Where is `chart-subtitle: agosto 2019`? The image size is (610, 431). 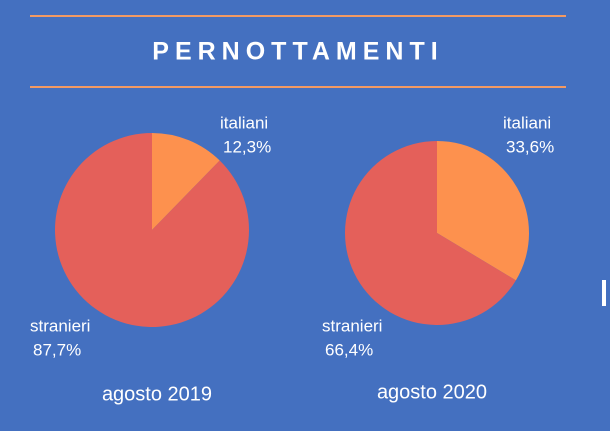 chart-subtitle: agosto 2019 is located at coordinates (157, 394).